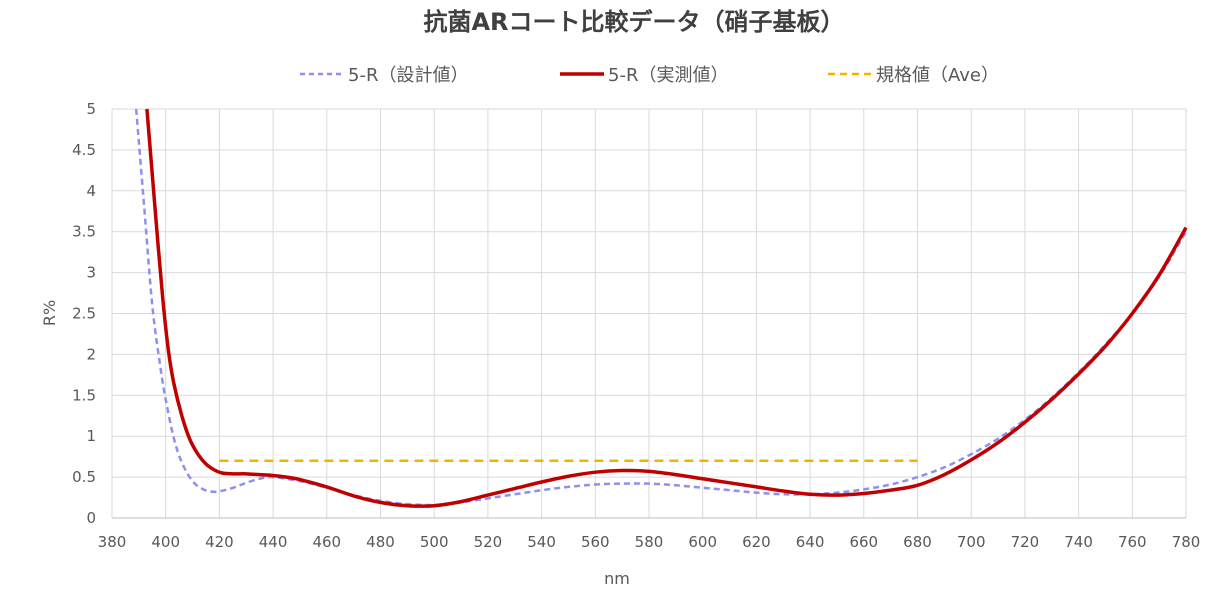 The height and width of the screenshot is (609, 1219). I want to click on y-tick-label: 1.5, so click(84, 395).